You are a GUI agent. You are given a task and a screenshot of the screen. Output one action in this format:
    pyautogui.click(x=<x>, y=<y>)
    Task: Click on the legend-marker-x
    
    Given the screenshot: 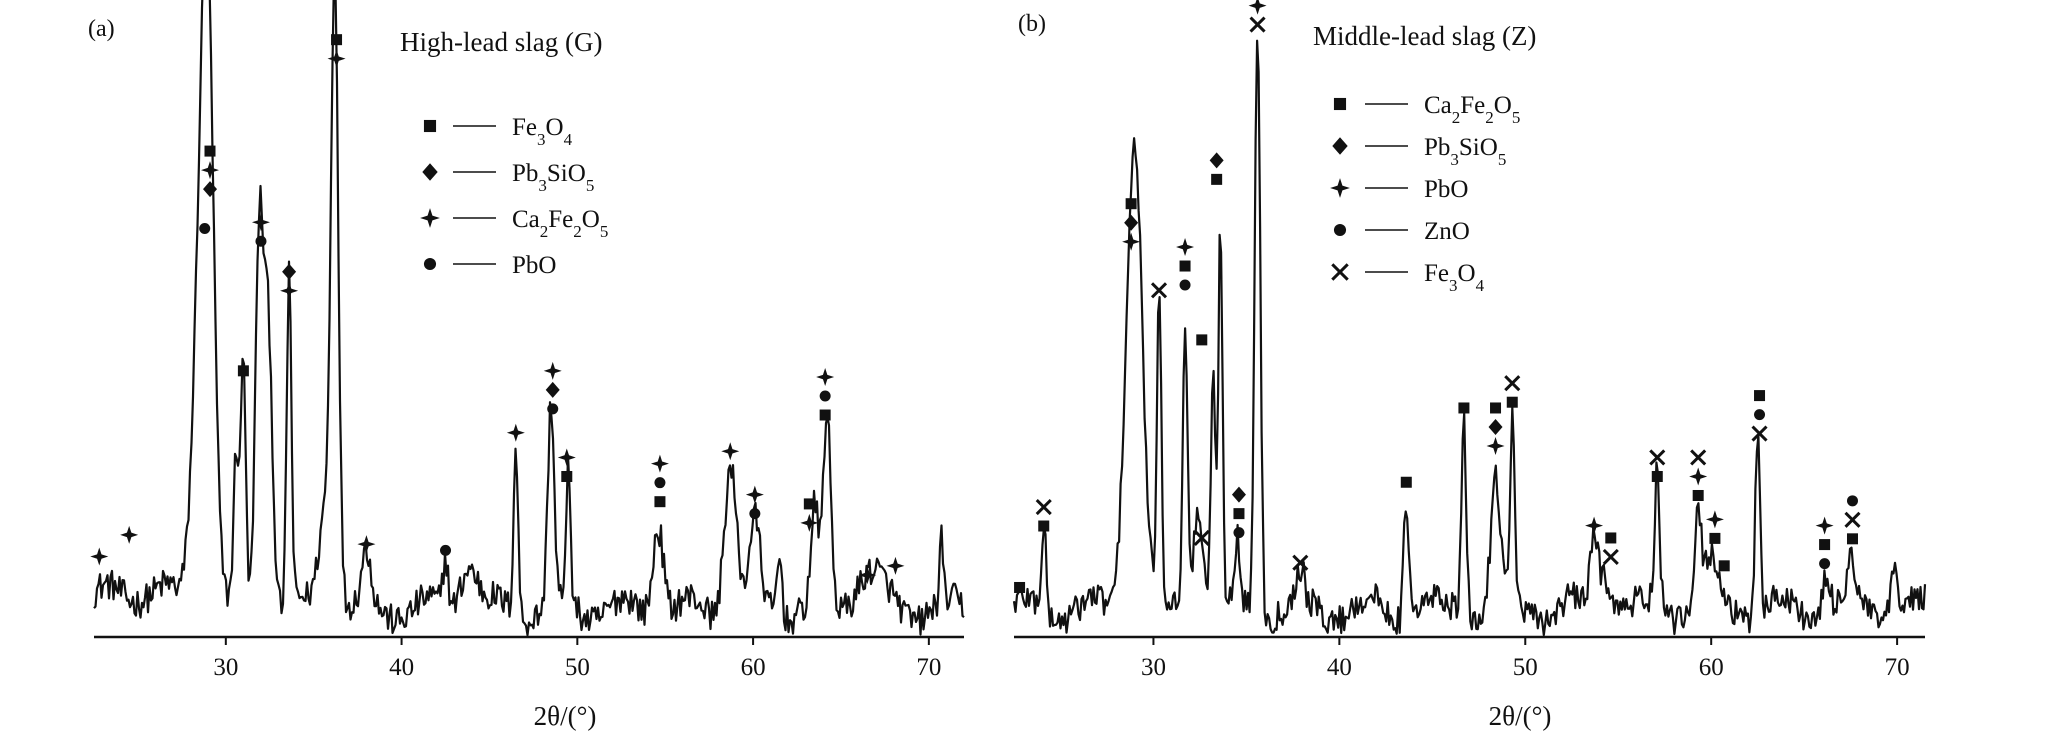 What is the action you would take?
    pyautogui.click(x=1340, y=272)
    